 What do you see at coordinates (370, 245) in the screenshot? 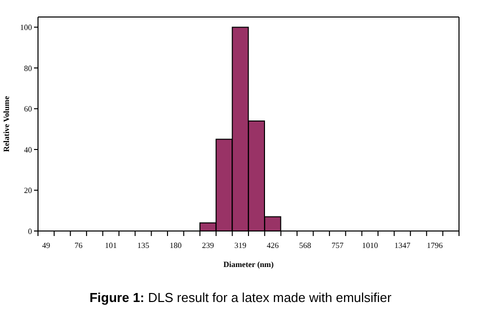
I see `x-tick-label: 1010` at bounding box center [370, 245].